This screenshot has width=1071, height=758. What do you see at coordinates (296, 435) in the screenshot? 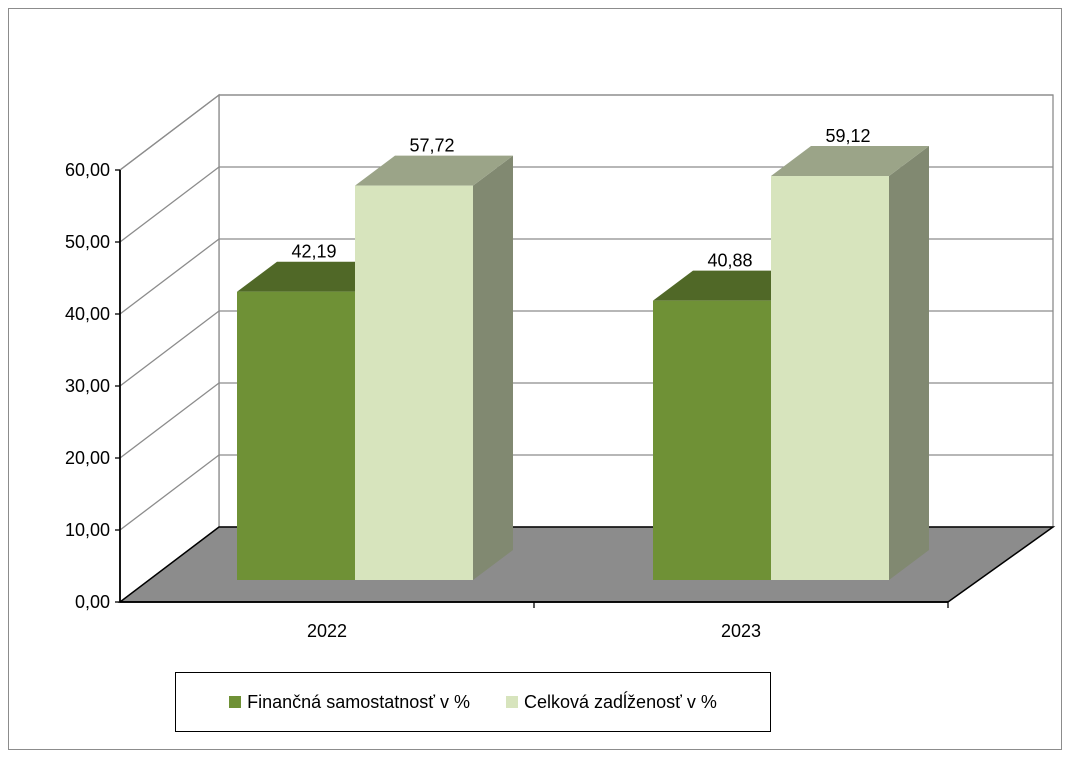
I see `bar-series-1-2022` at bounding box center [296, 435].